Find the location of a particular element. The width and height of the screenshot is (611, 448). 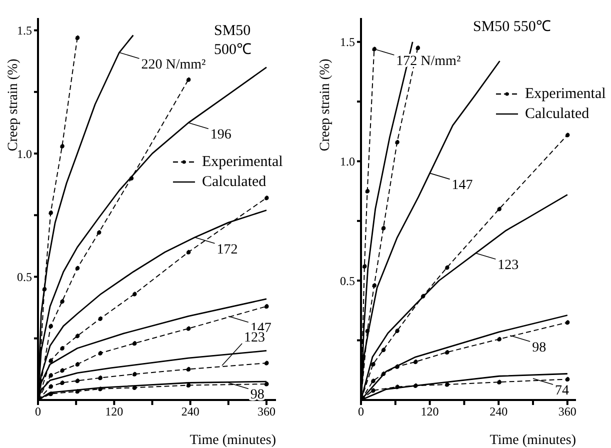

annotation: 147 is located at coordinates (462, 186).